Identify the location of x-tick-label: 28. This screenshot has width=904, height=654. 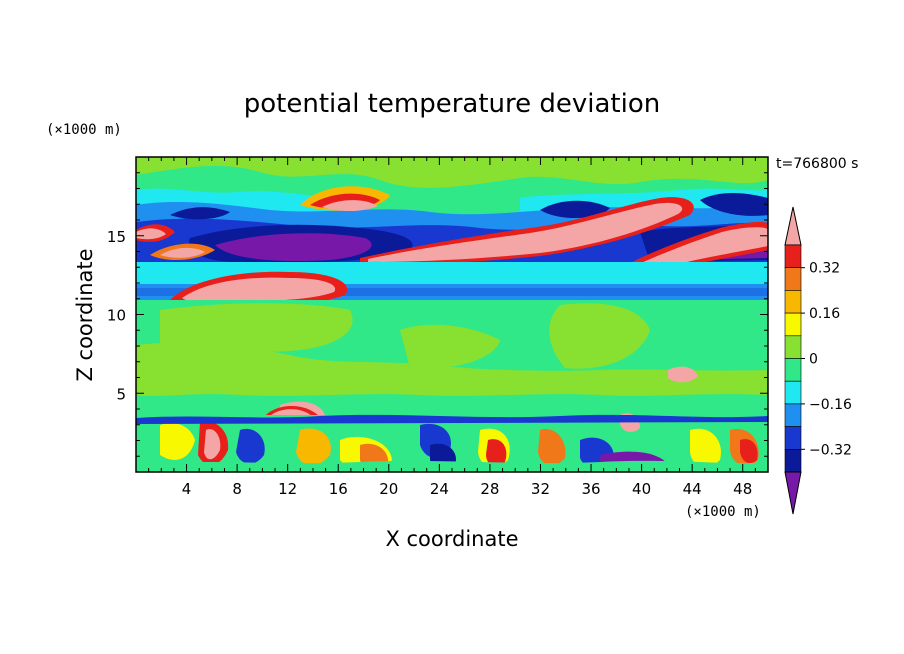
(489, 489).